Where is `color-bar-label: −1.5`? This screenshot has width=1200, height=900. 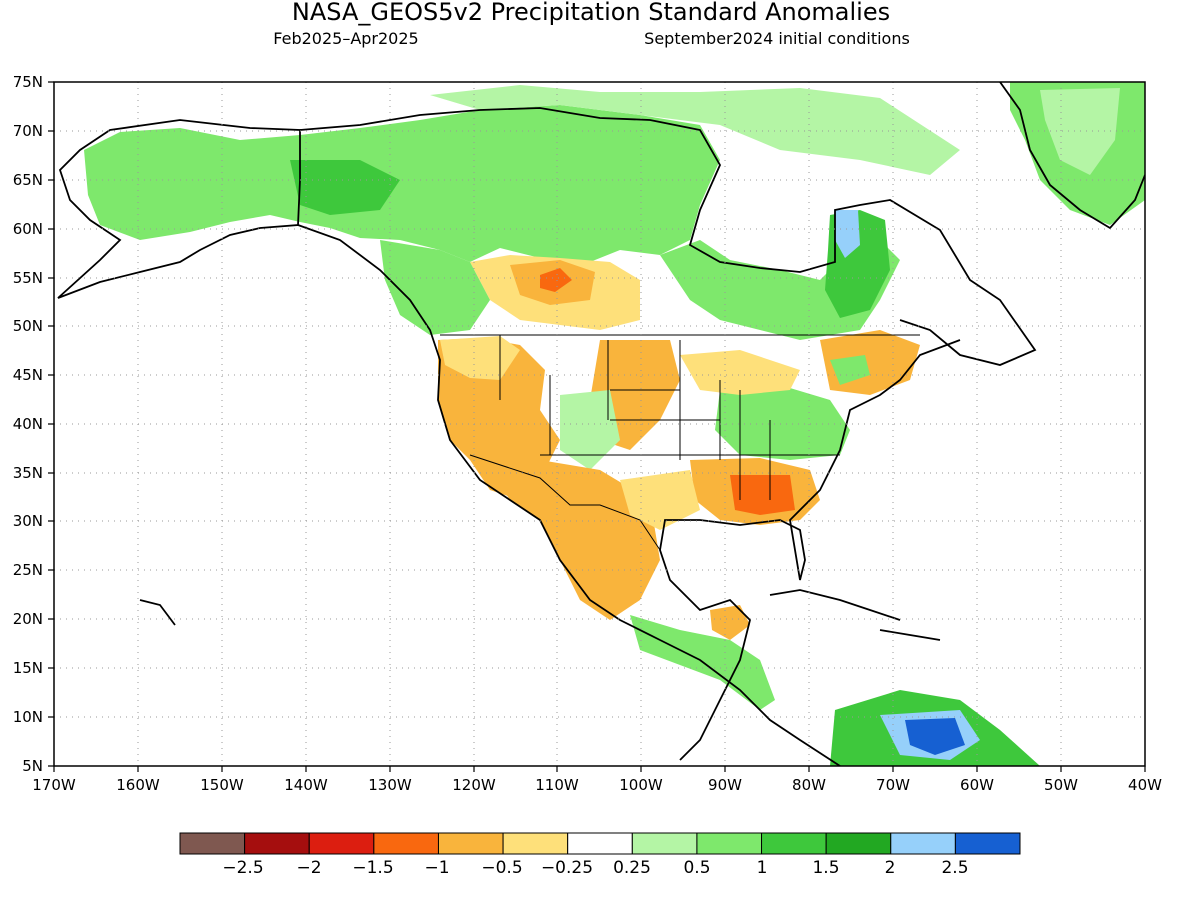
color-bar-label: −1.5 is located at coordinates (372, 868).